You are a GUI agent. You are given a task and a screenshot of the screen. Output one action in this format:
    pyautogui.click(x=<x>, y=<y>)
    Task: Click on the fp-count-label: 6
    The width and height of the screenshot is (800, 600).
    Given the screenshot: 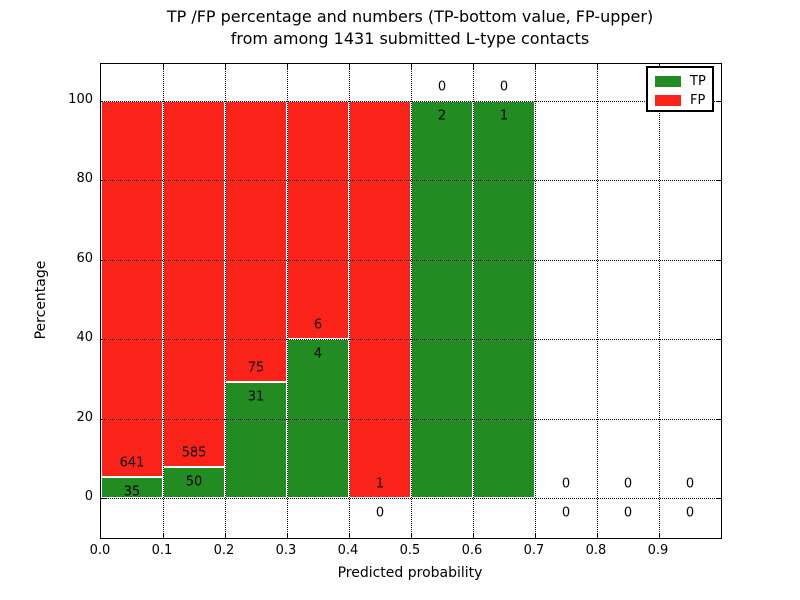 What is the action you would take?
    pyautogui.click(x=318, y=325)
    